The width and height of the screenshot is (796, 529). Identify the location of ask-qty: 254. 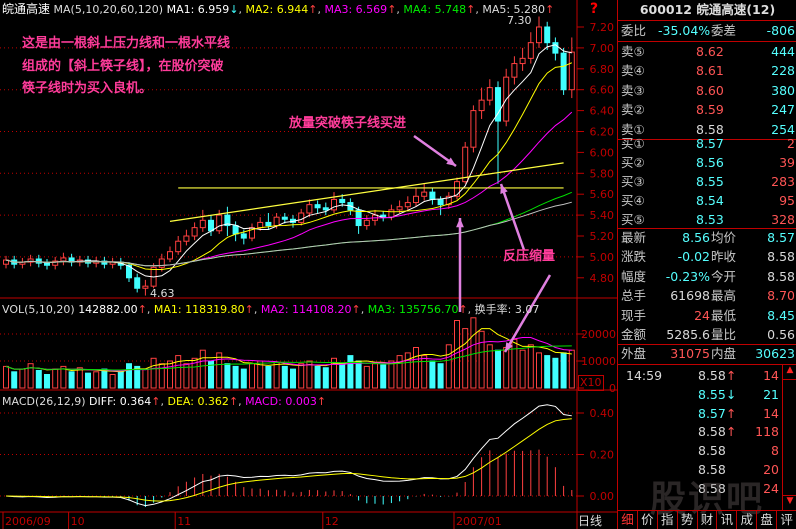
(783, 129).